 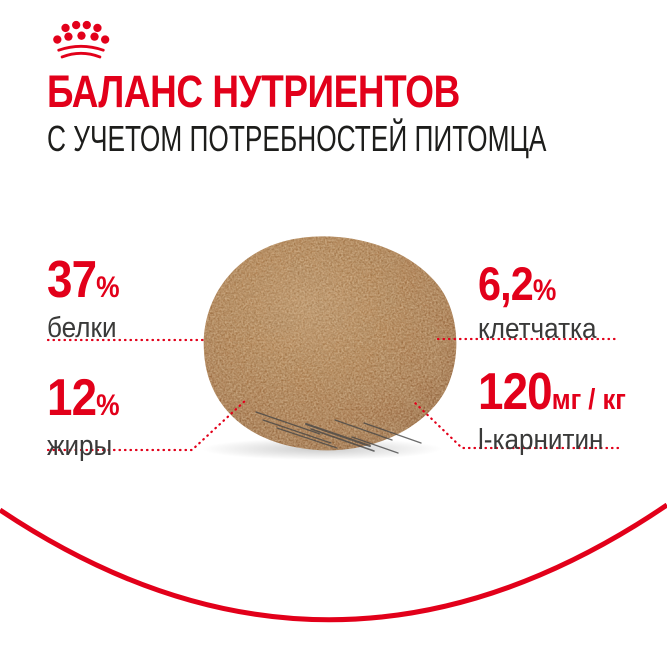 I want to click on shadow-hatch-lines, so click(x=338, y=432).